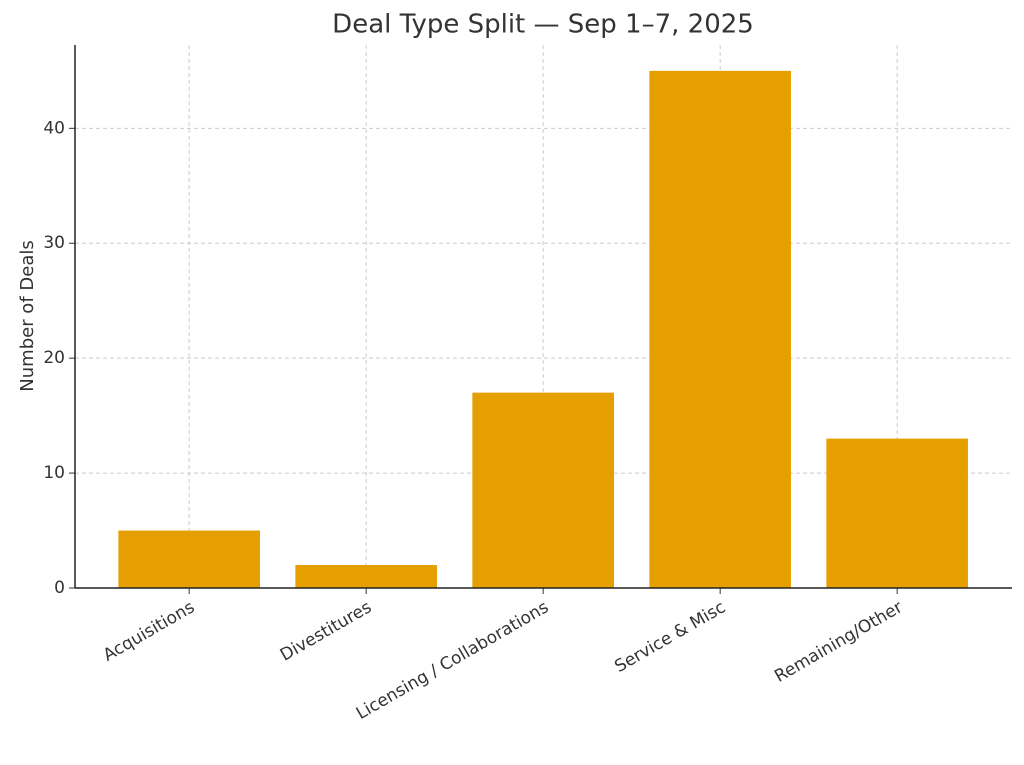 Image resolution: width=1024 pixels, height=765 pixels. Describe the element at coordinates (27, 315) in the screenshot. I see `y-axis-label: Number of Deals` at that location.